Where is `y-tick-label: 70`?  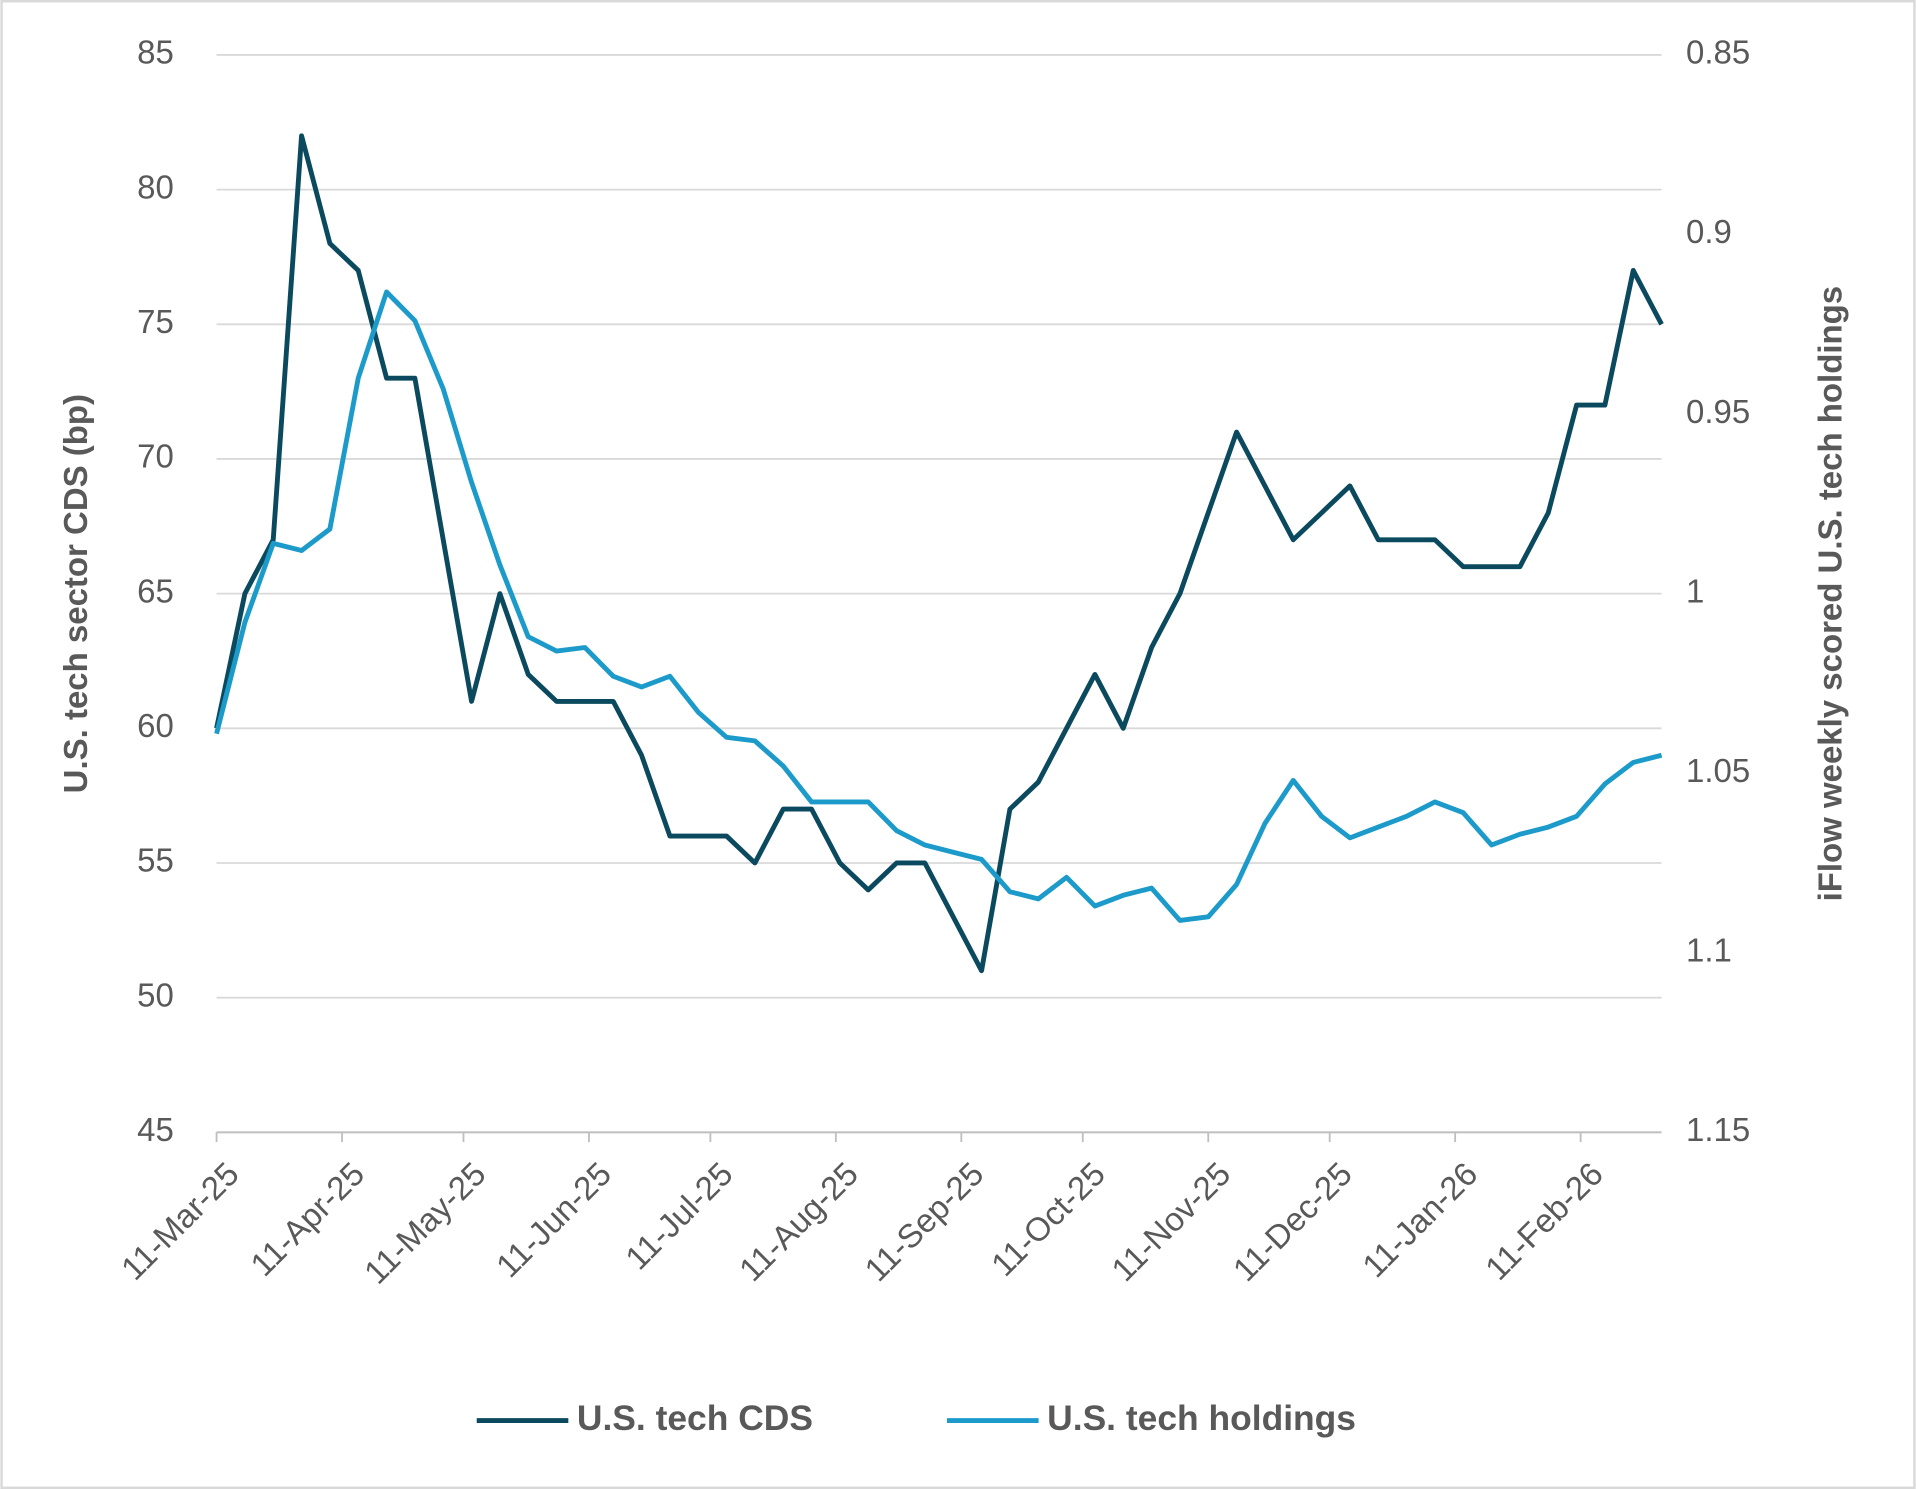 y-tick-label: 70 is located at coordinates (155, 456).